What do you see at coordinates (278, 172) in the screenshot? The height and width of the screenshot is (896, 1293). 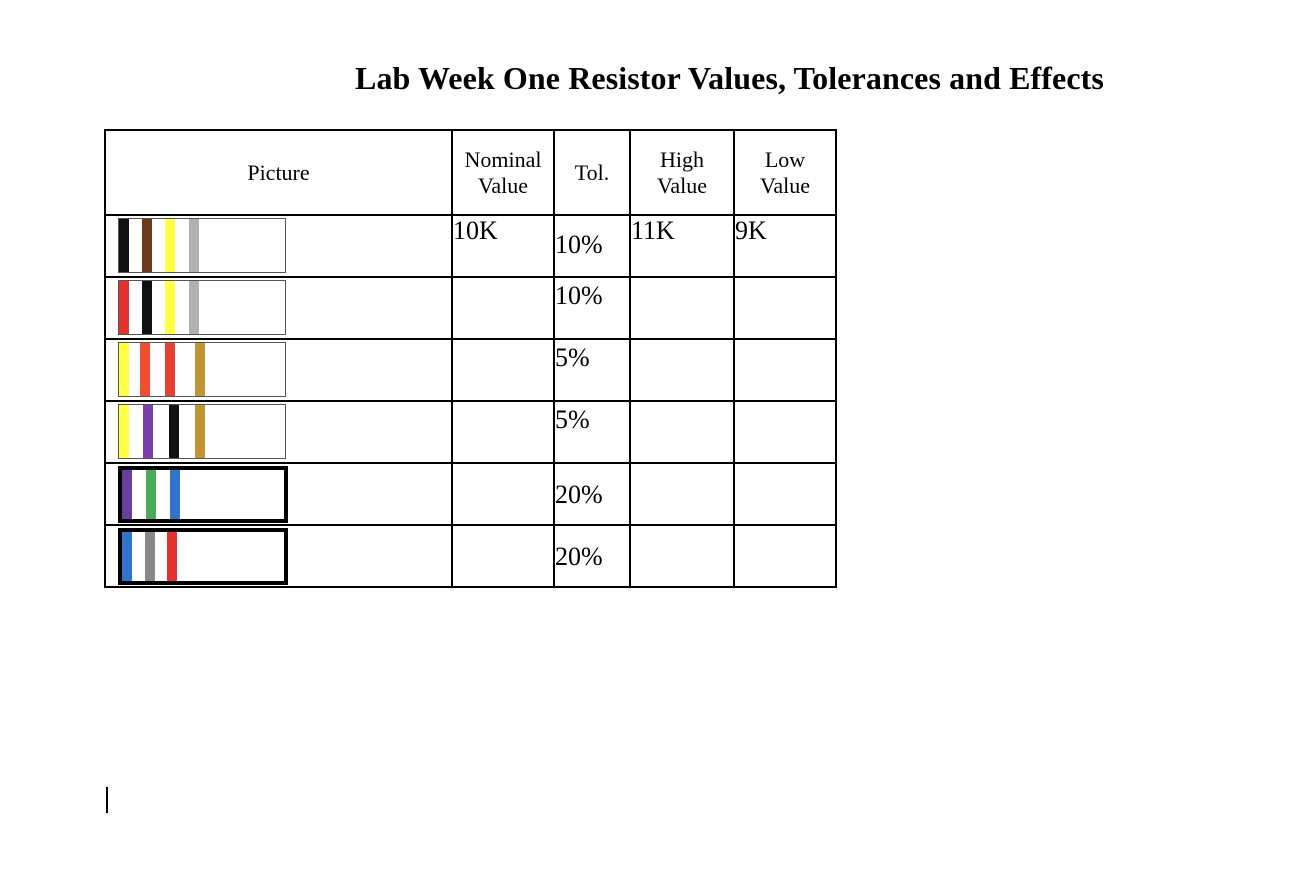 I see `header-picture: Picture` at bounding box center [278, 172].